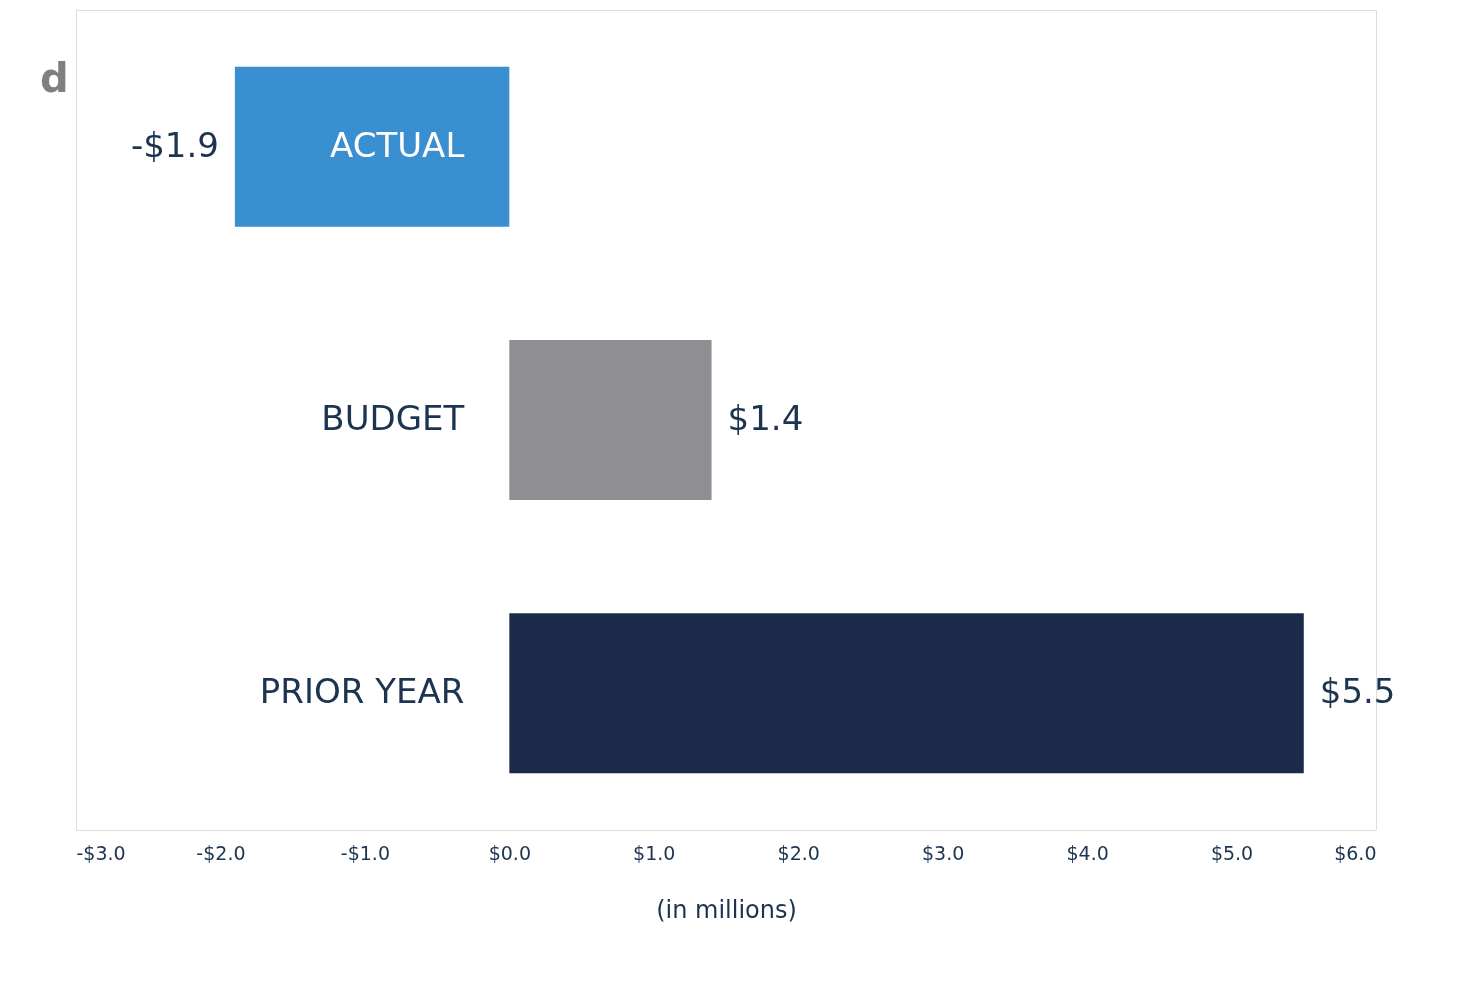 This screenshot has width=1466, height=1000. What do you see at coordinates (1355, 852) in the screenshot?
I see `x-tick-label: $6.0` at bounding box center [1355, 852].